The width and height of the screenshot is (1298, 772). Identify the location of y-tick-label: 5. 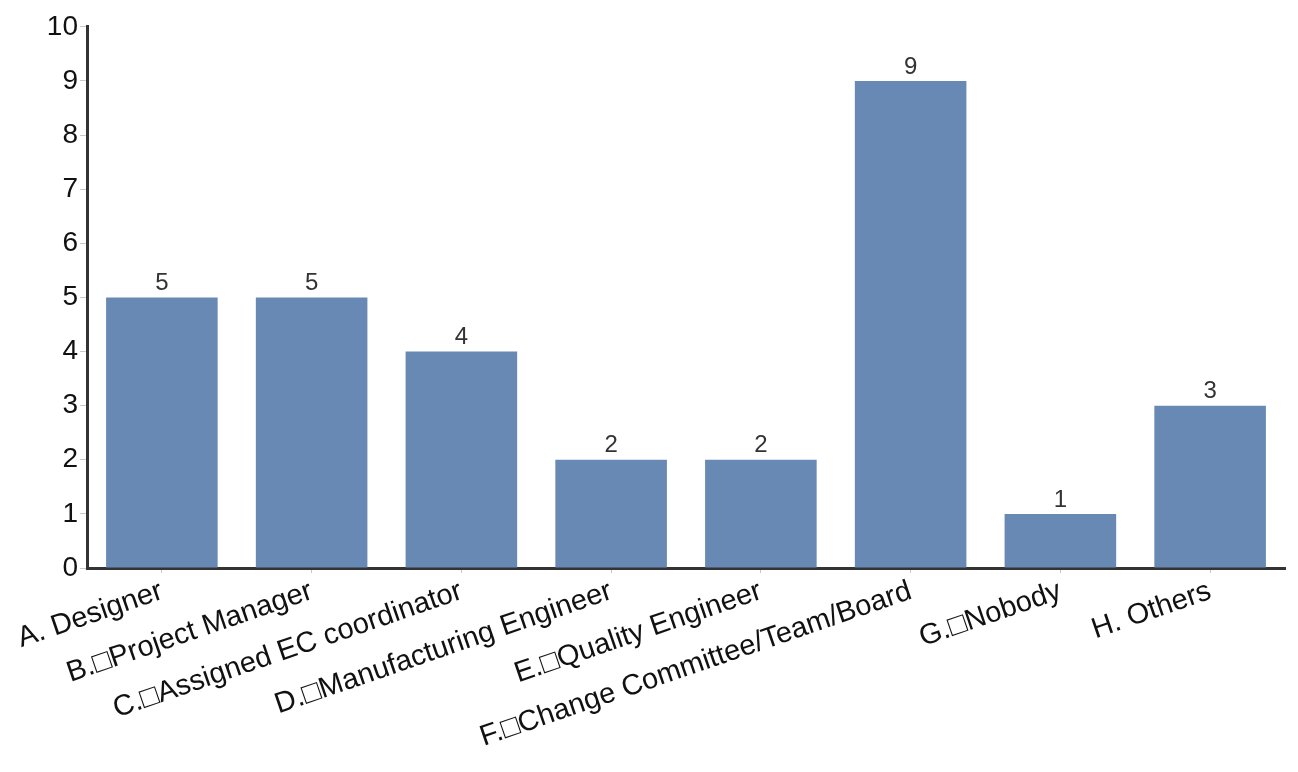
(70, 296).